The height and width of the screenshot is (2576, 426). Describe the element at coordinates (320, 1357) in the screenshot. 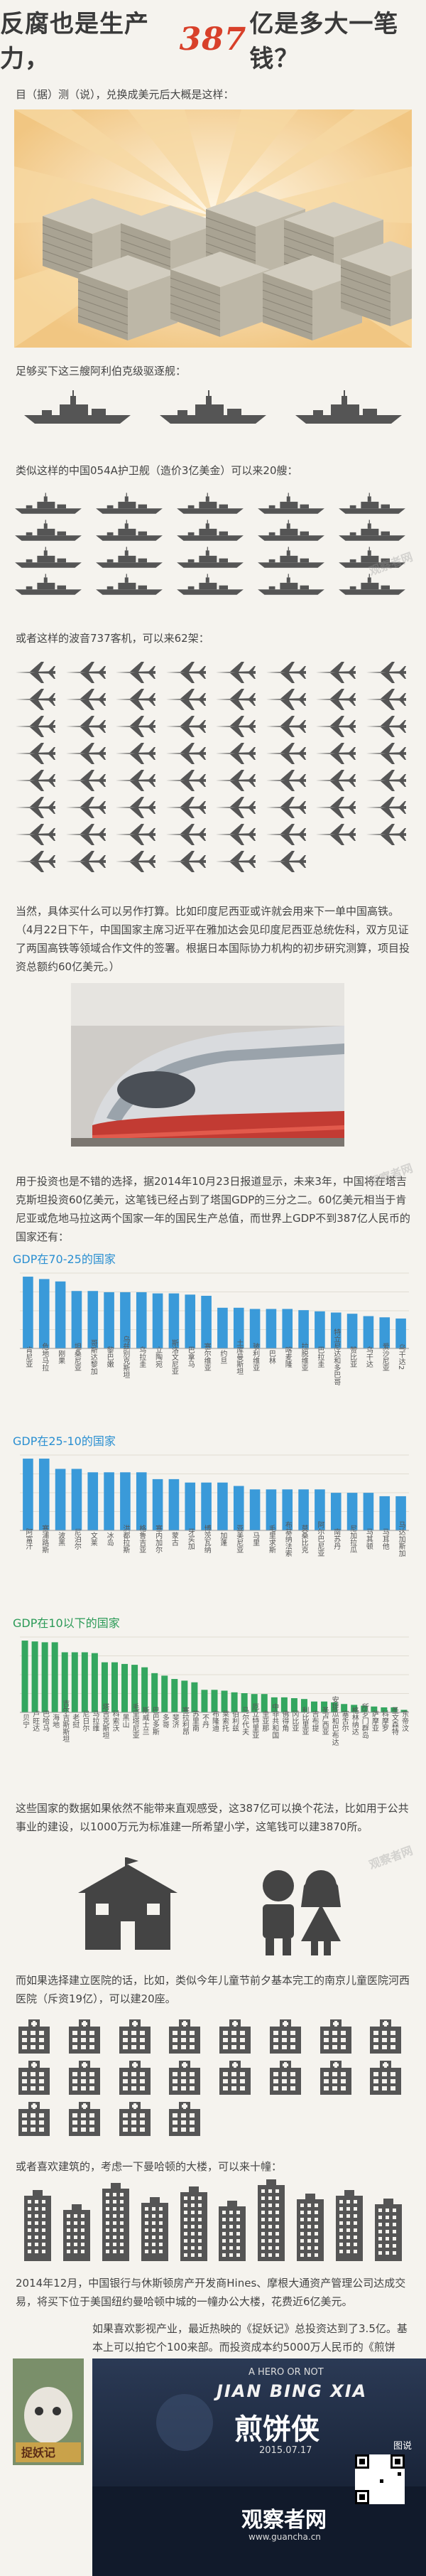

I see `tick-label: 巴拉圭` at that location.